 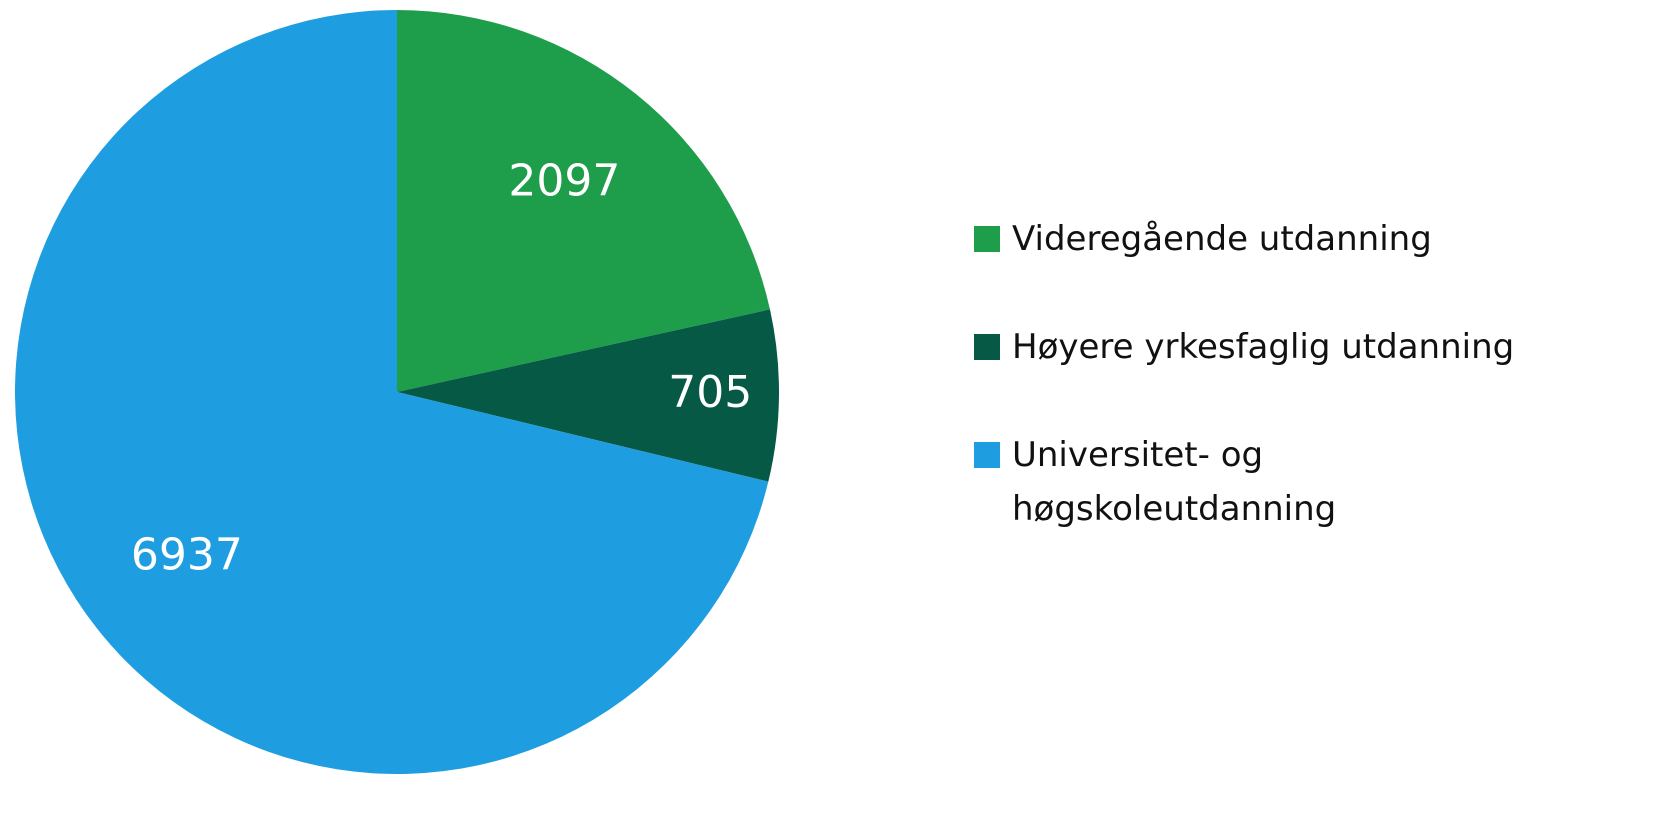 I want to click on legend-label: Universitet- og høgskoleutdanning, so click(x=1174, y=482).